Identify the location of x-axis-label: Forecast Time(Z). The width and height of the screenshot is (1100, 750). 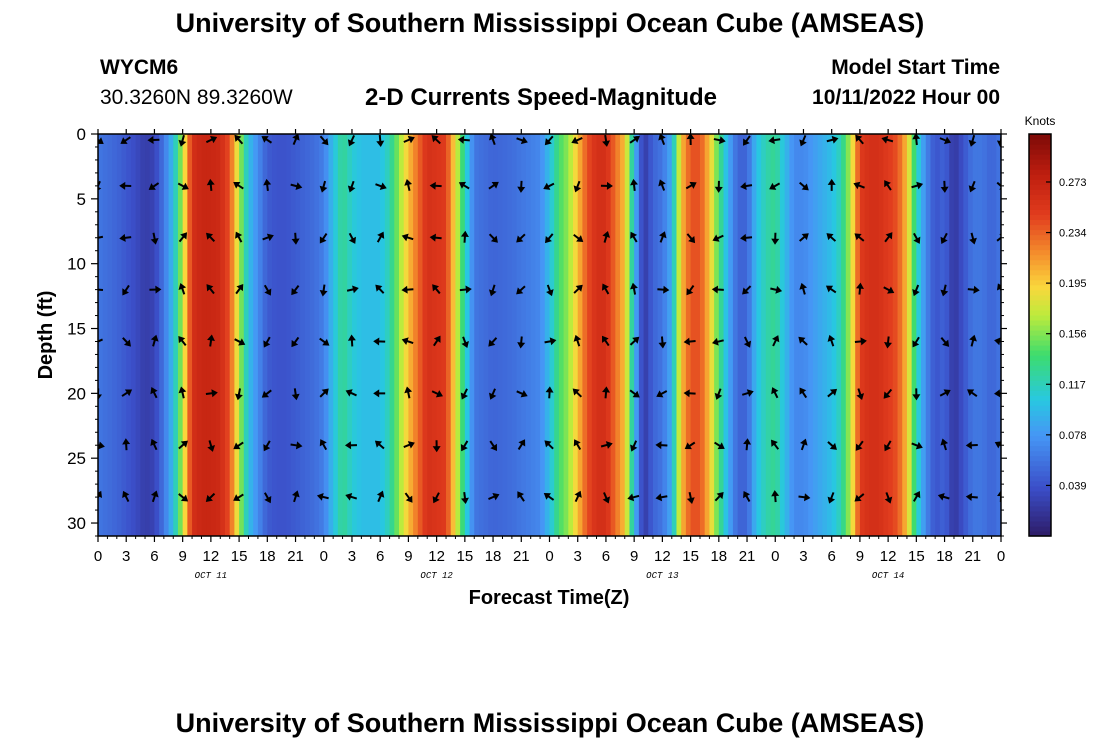
(549, 598).